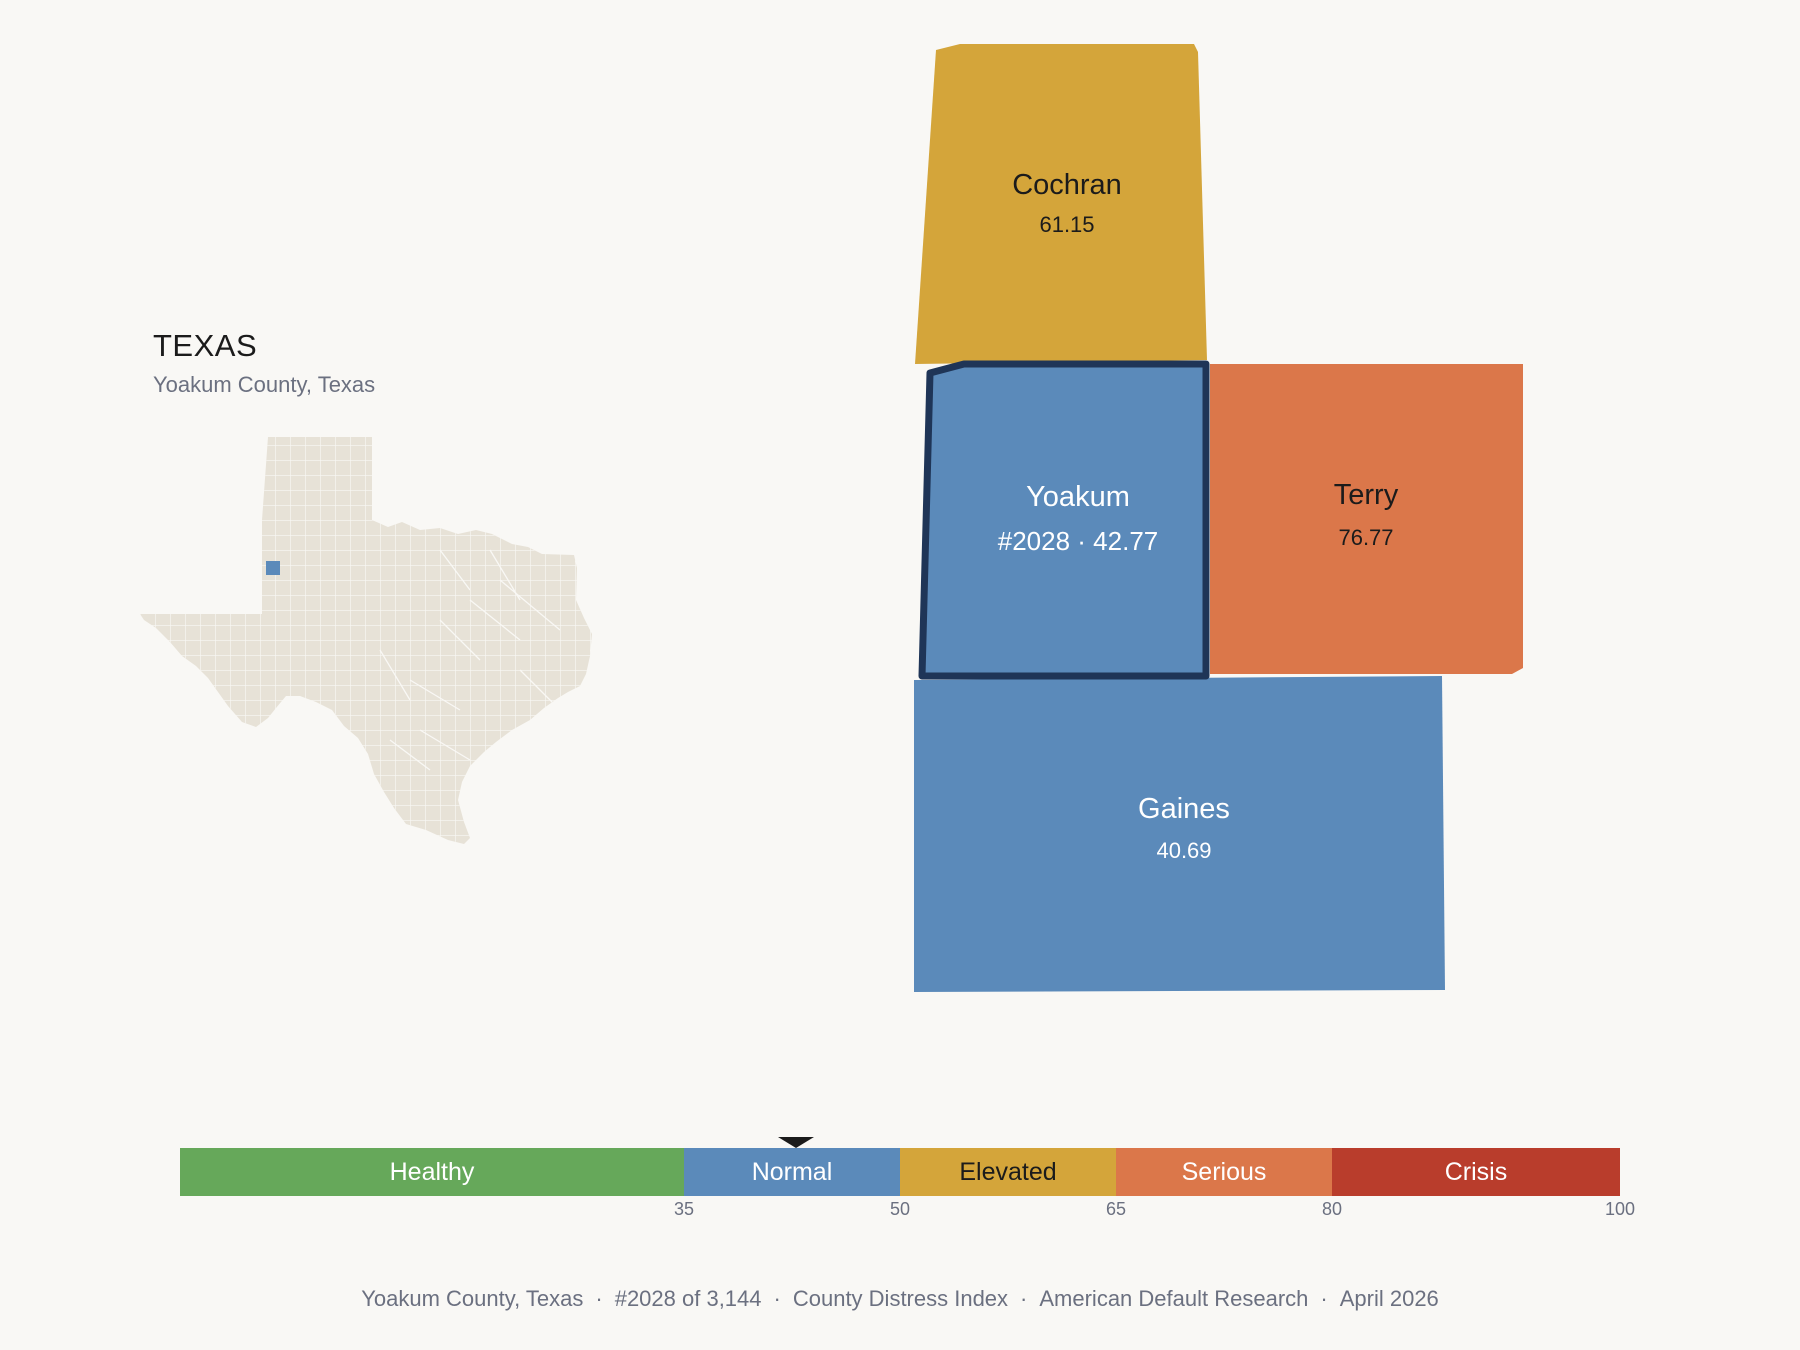 This screenshot has height=1350, width=1800. What do you see at coordinates (1078, 541) in the screenshot?
I see `county-yoakum-value: #2028 · 42.77` at bounding box center [1078, 541].